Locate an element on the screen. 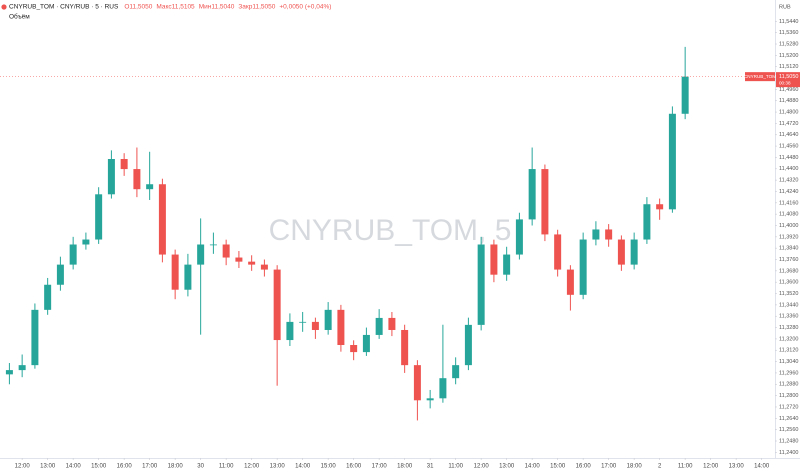 This screenshot has height=472, width=800. y-tick-label: 11,2480 is located at coordinates (788, 441).